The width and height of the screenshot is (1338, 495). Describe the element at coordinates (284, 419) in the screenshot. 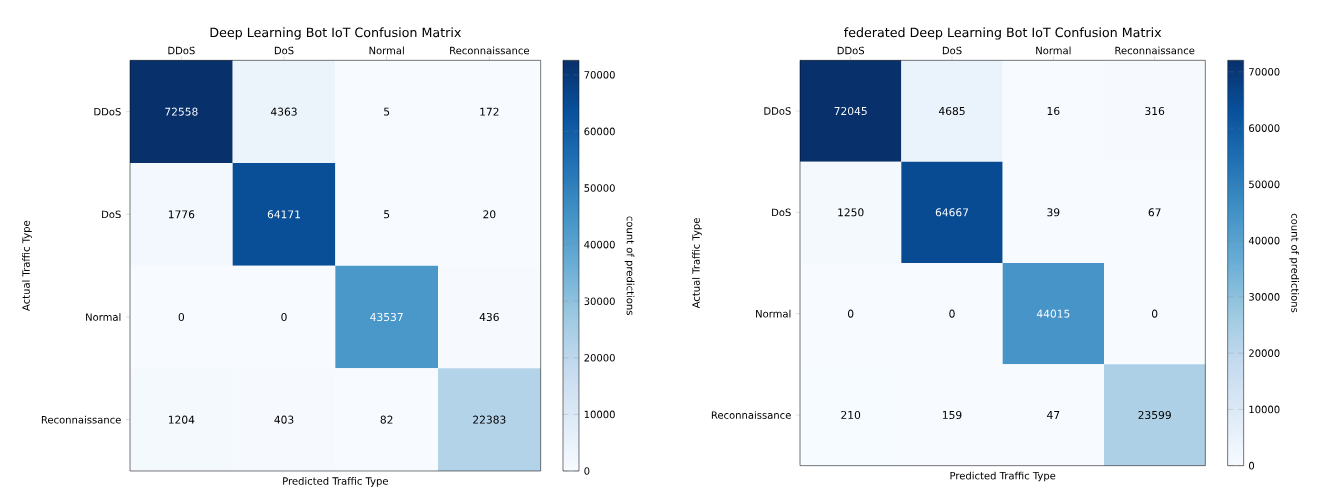

I see `data-label: 403` at that location.